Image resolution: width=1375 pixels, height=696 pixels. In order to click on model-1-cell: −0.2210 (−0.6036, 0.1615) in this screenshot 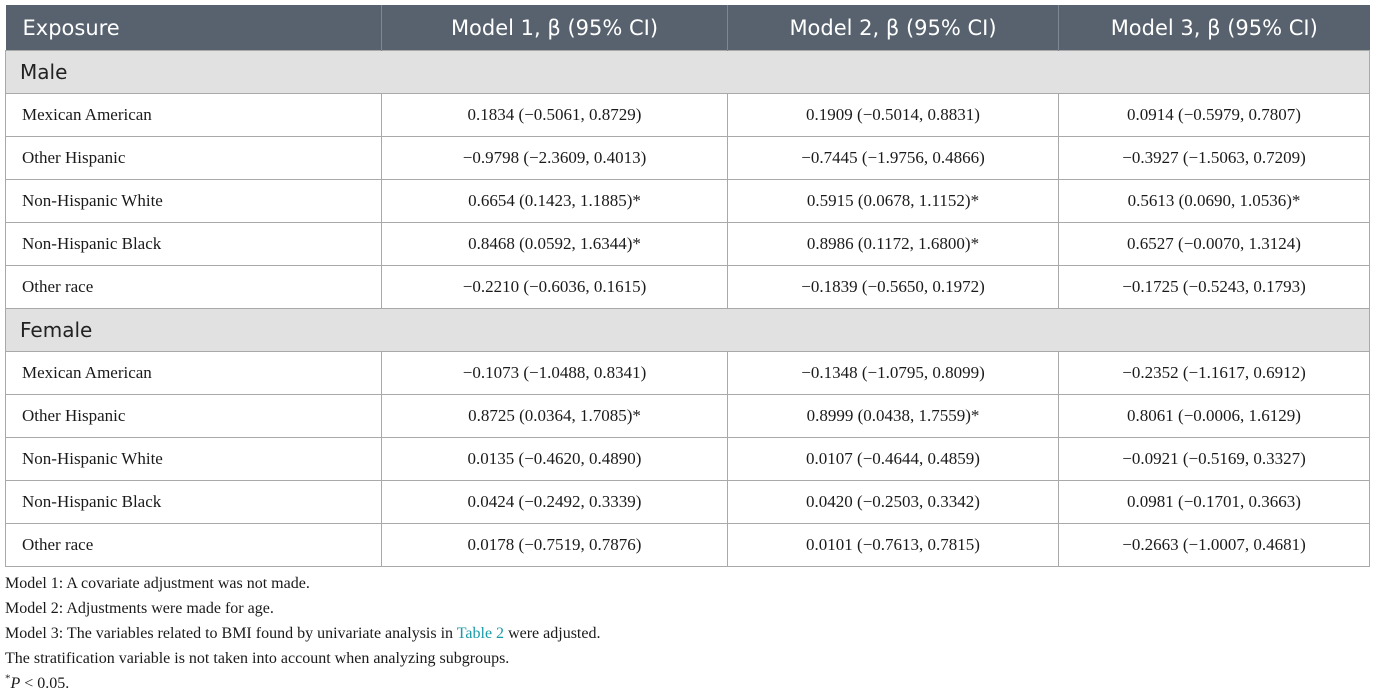, I will do `click(554, 287)`.